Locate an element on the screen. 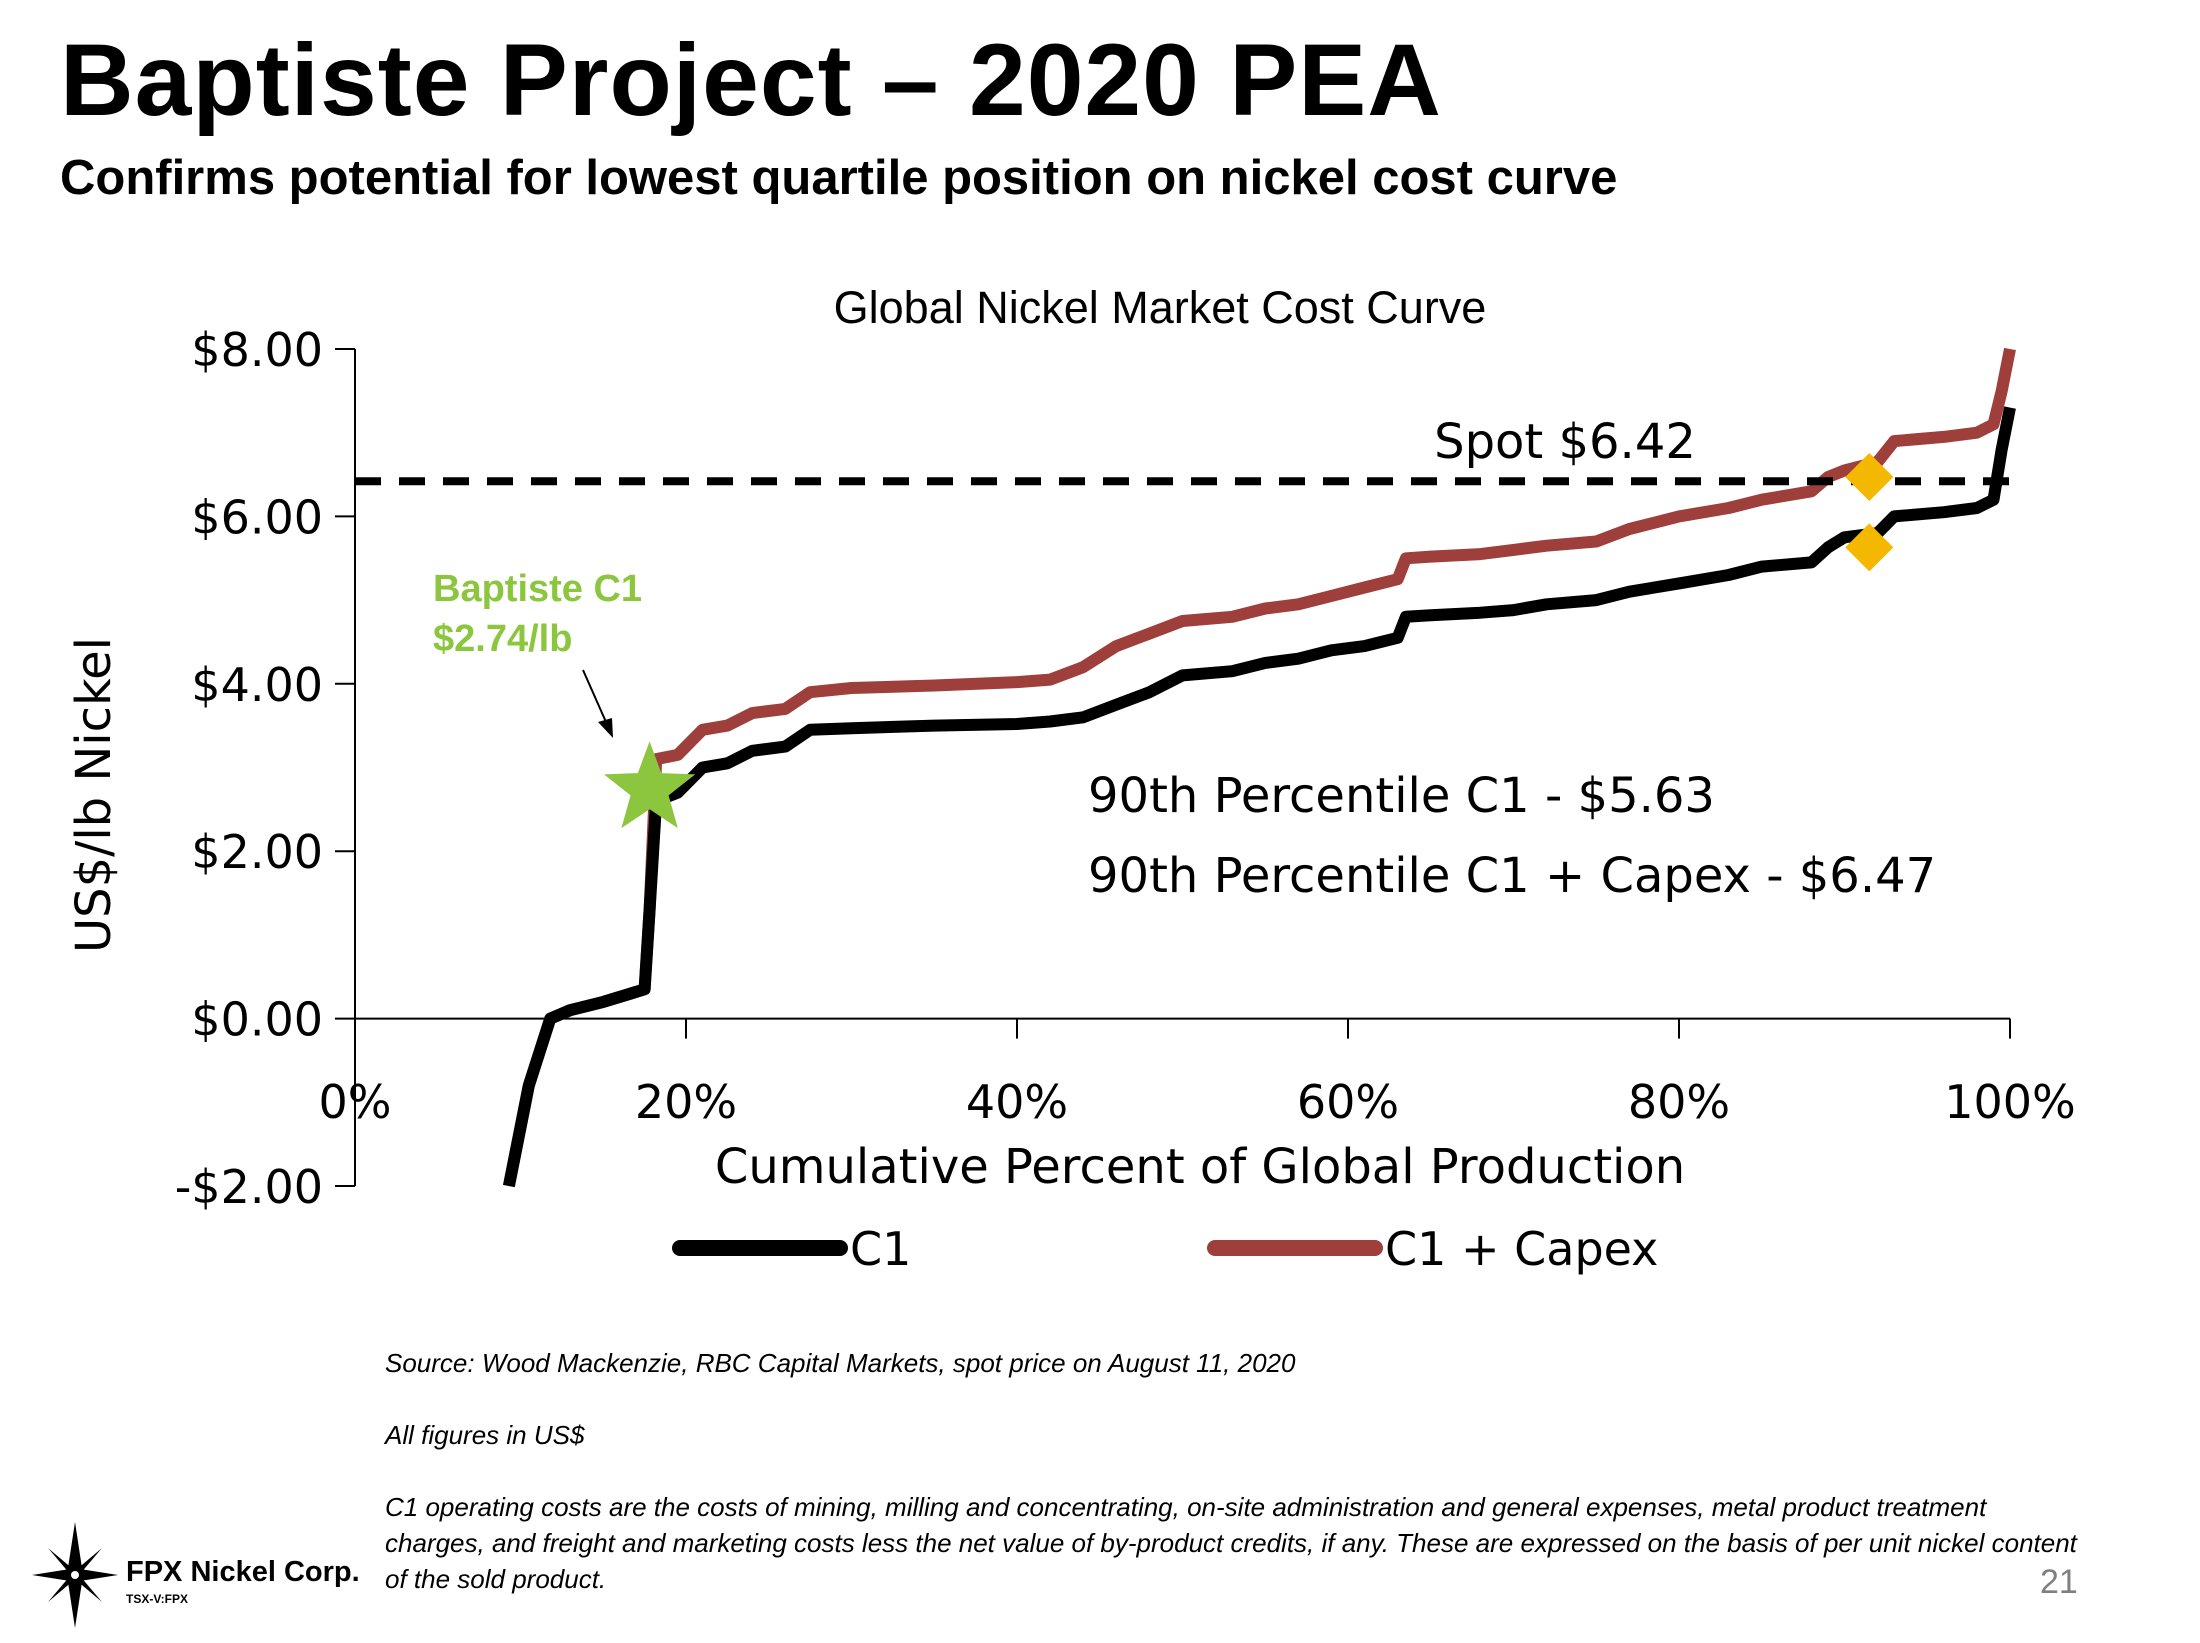 Image resolution: width=2200 pixels, height=1643 pixels. x-tick-label: 0% is located at coordinates (355, 1102).